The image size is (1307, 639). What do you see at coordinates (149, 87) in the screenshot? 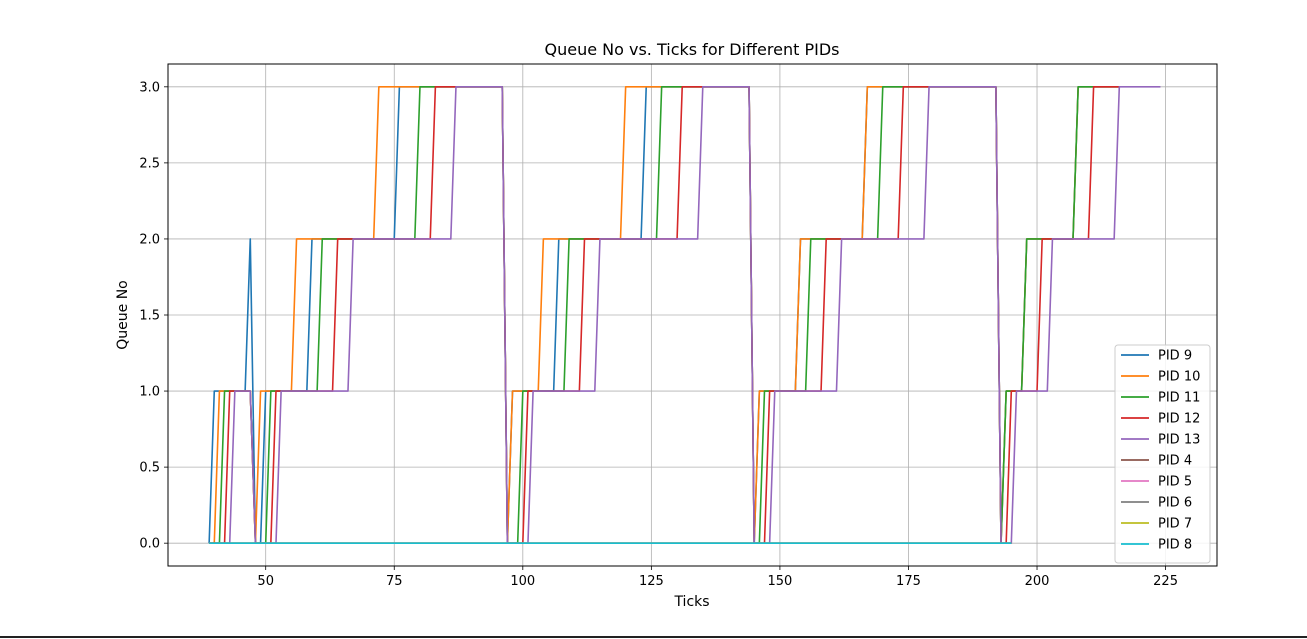
I see `y-tick-label: 3.0` at bounding box center [149, 87].